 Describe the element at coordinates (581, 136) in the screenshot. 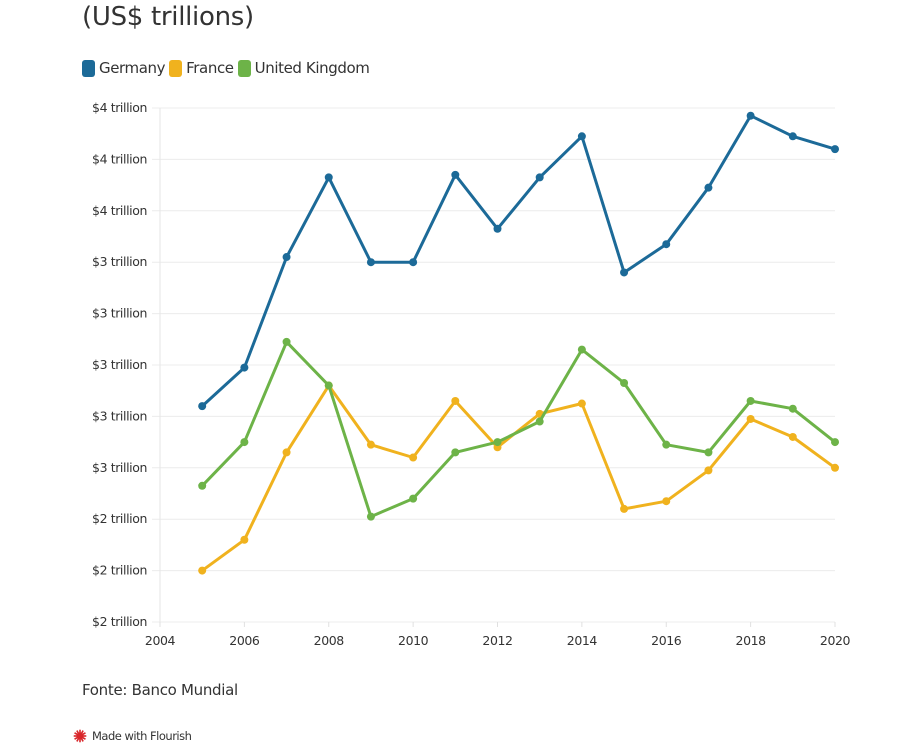

I see `point-germany-2014` at that location.